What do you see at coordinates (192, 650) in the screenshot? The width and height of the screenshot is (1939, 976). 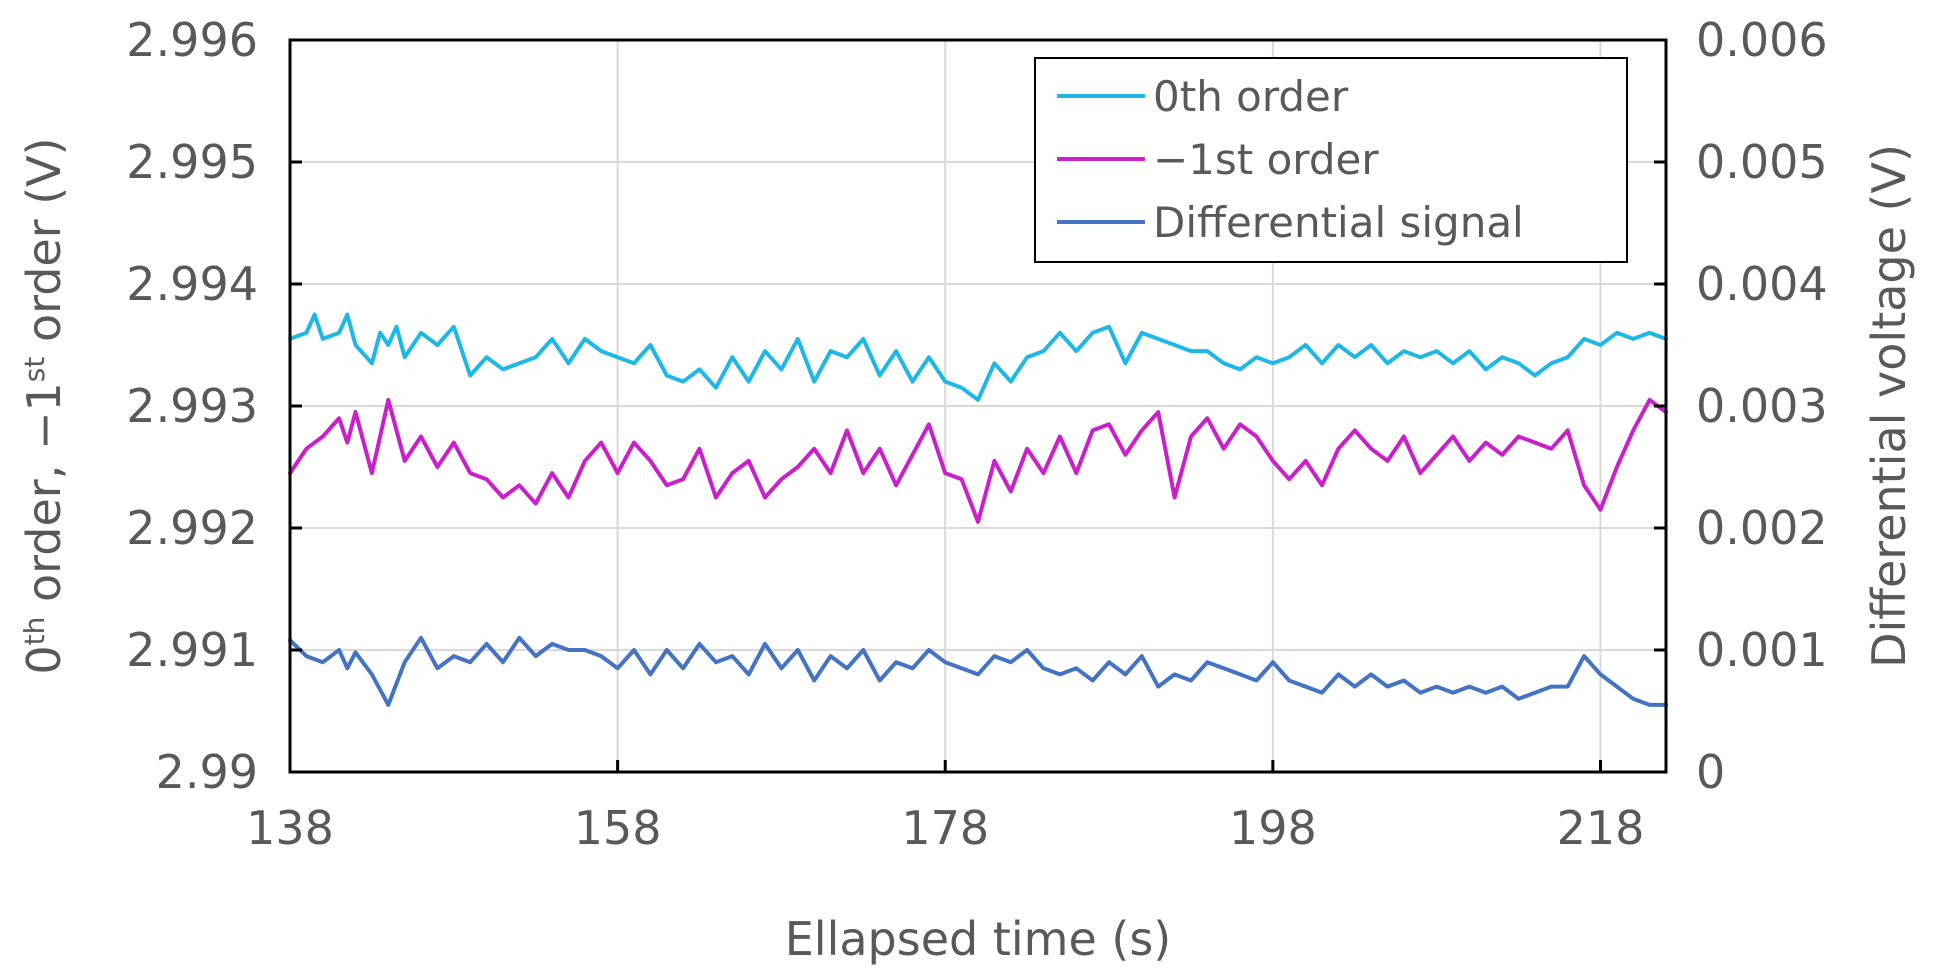 I see `y-left-tick-label: 2.991` at bounding box center [192, 650].